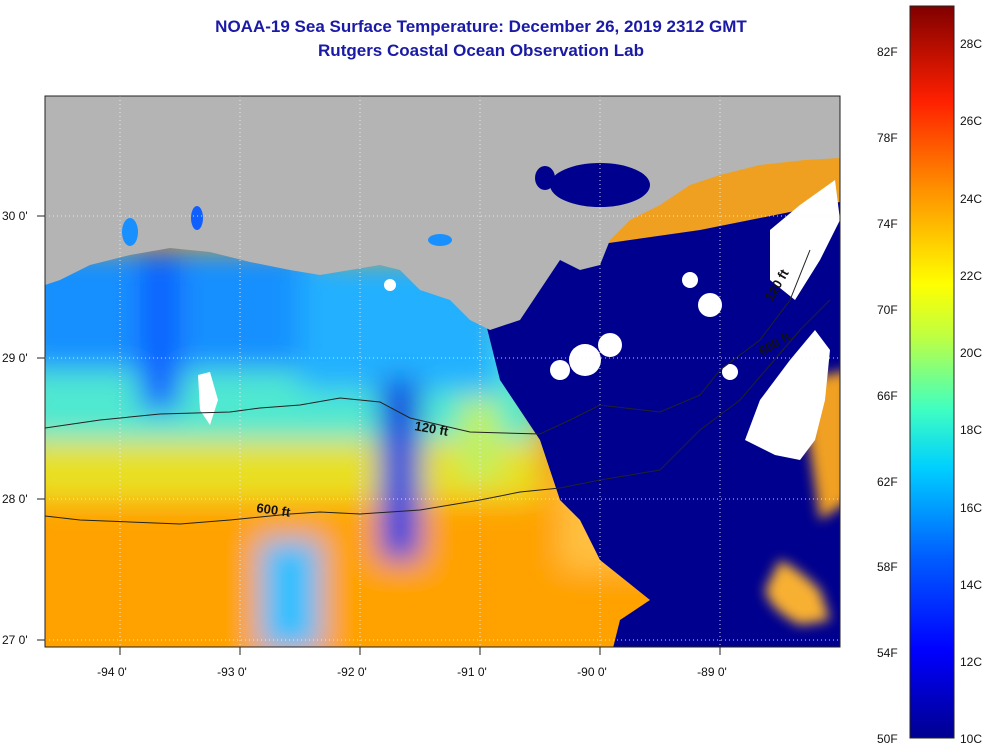  Describe the element at coordinates (431, 428) in the screenshot. I see `contour-label-120ft-west: 120 ft` at that location.